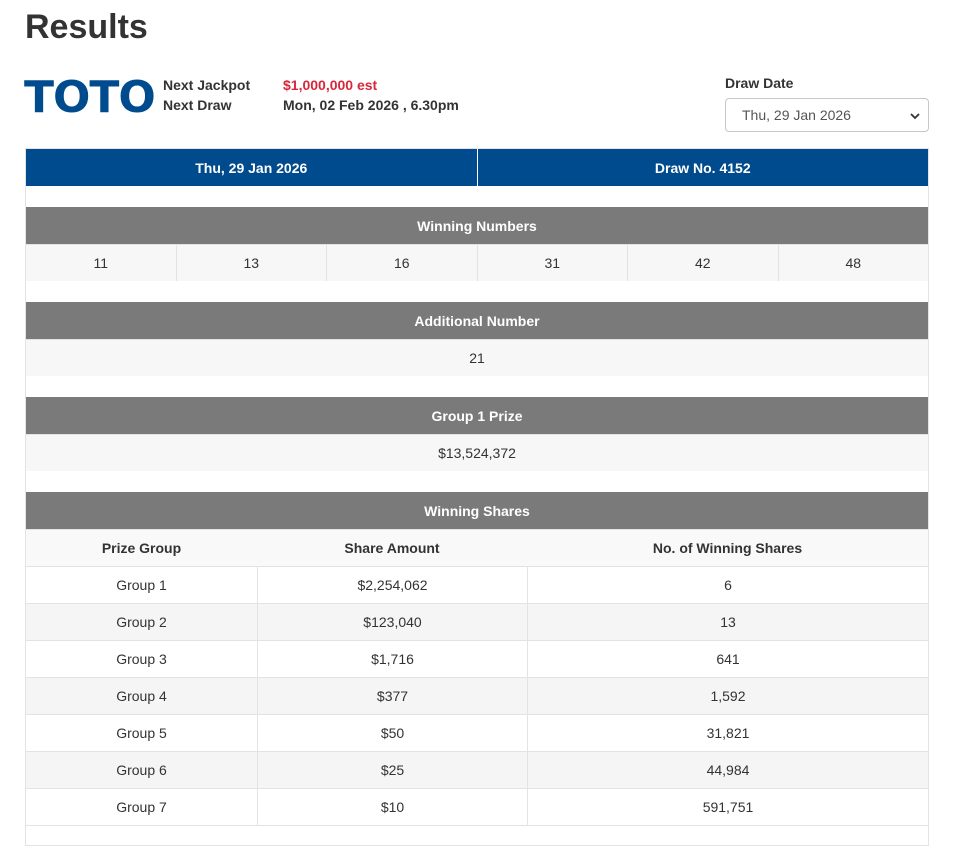  What do you see at coordinates (477, 452) in the screenshot?
I see `group1-prize-value: $13,524,372` at bounding box center [477, 452].